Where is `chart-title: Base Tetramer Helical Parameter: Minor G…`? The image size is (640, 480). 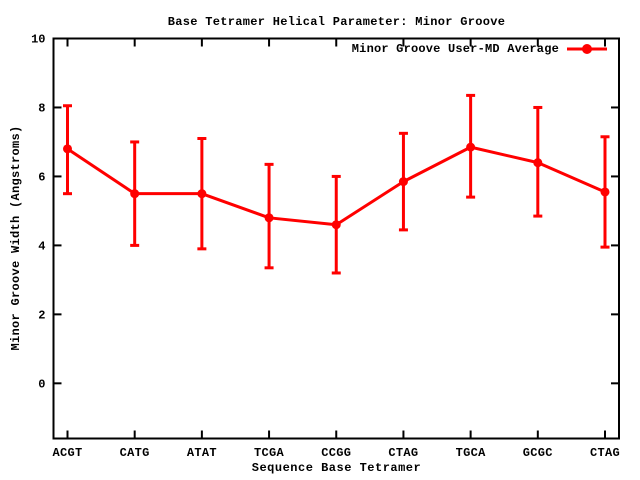
chart-title: Base Tetramer Helical Parameter: Minor G… is located at coordinates (336, 22).